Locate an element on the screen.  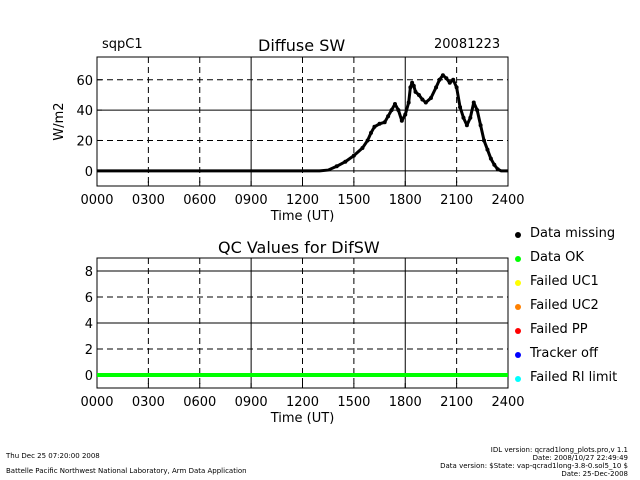
date-label: 20081223 is located at coordinates (467, 44).